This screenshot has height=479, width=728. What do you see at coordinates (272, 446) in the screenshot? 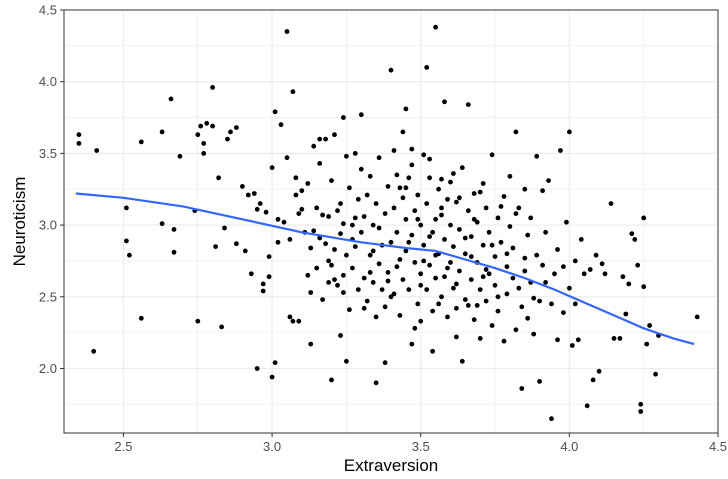
I see `x-tick-label: 3.0` at bounding box center [272, 446].